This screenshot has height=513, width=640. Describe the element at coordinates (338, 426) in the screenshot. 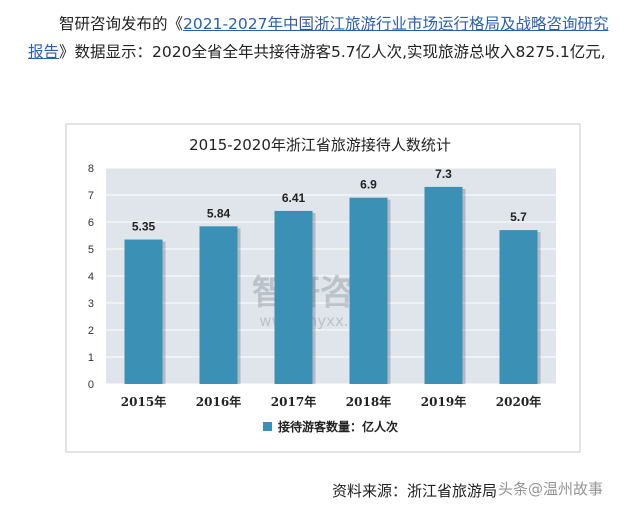

I see `legend-label: 接待游客数量：亿人次` at that location.